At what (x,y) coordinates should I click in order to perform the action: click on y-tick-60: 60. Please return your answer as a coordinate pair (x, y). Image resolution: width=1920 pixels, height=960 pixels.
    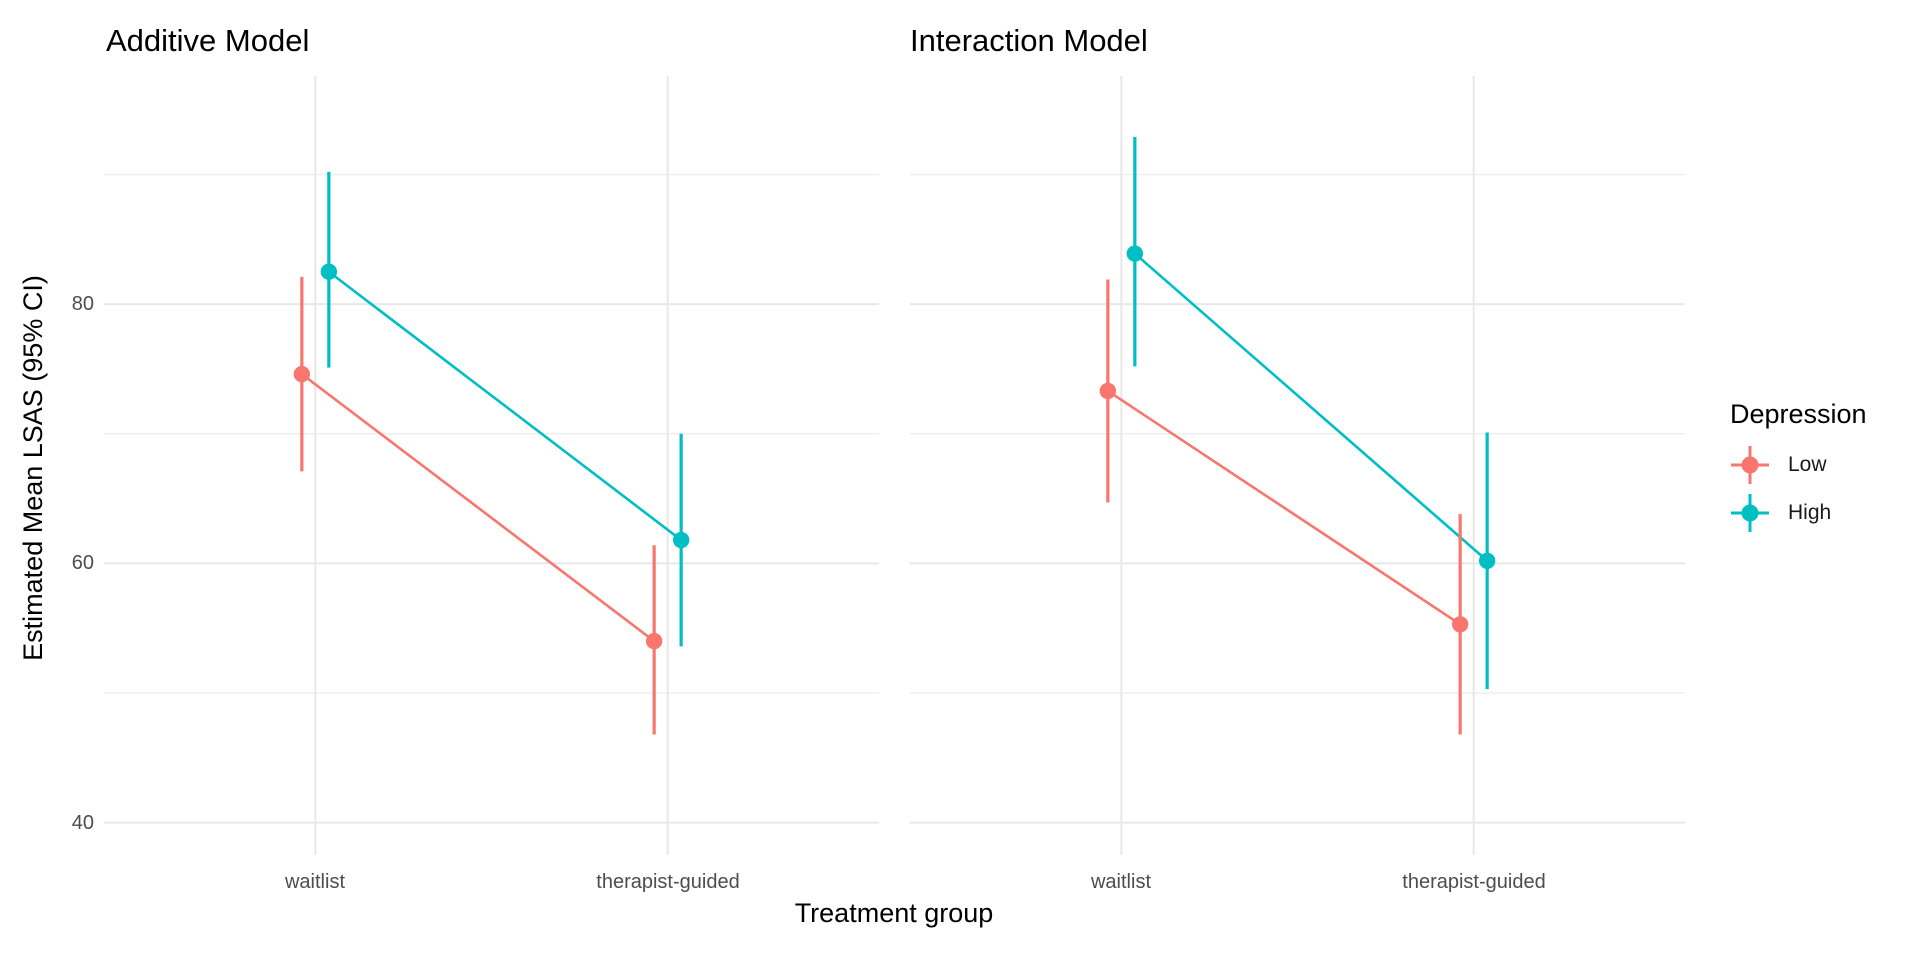
    Looking at the image, I should click on (82, 563).